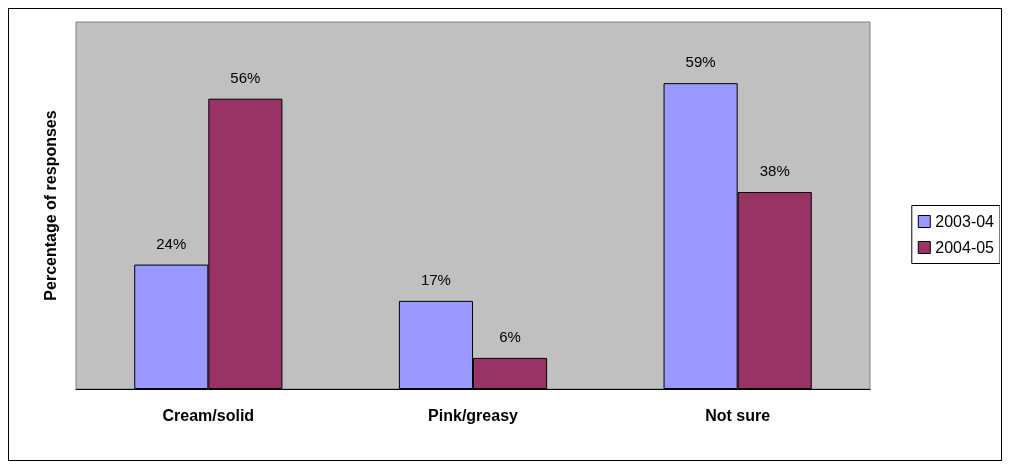  What do you see at coordinates (50, 205) in the screenshot?
I see `y-axis-title: Percentage of responses` at bounding box center [50, 205].